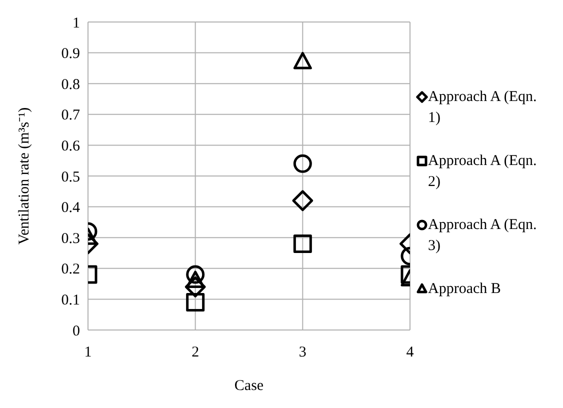 Image resolution: width=563 pixels, height=408 pixels. What do you see at coordinates (70, 54) in the screenshot?
I see `y-tick-label: 0.9` at bounding box center [70, 54].